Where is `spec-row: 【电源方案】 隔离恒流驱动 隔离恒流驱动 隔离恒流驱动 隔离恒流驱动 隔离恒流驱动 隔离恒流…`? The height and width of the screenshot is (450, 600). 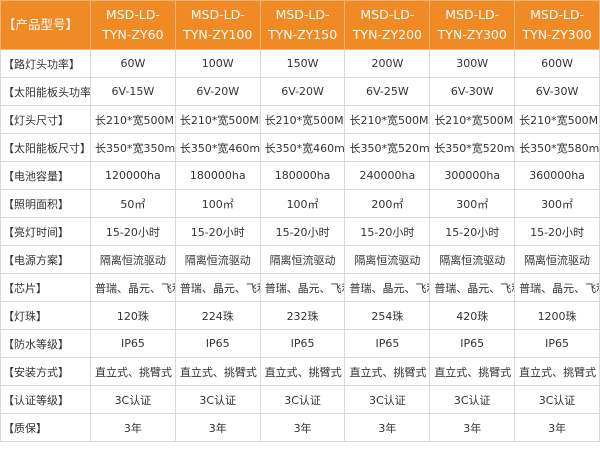
spec-row: 【电源方案】 隔离恒流驱动 隔离恒流驱动 隔离恒流驱动 隔离恒流驱动 隔离恒流驱动 隔离恒流… is located at coordinates (300, 259).